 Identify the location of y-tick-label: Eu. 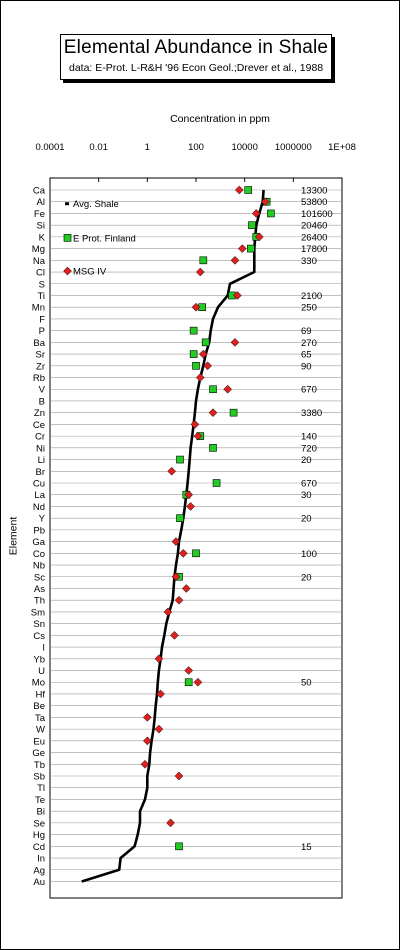
(39, 741).